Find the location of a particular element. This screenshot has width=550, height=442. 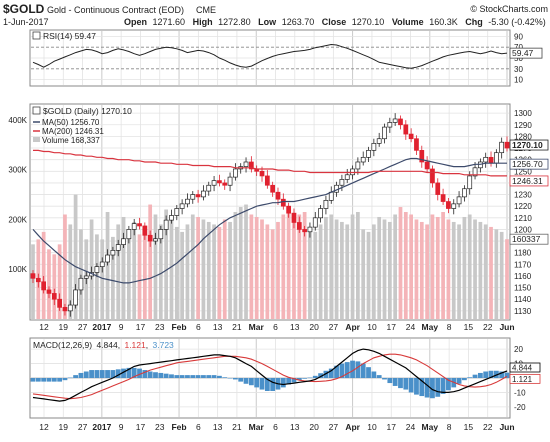

x-tick-label-bottom: 6 is located at coordinates (198, 427).